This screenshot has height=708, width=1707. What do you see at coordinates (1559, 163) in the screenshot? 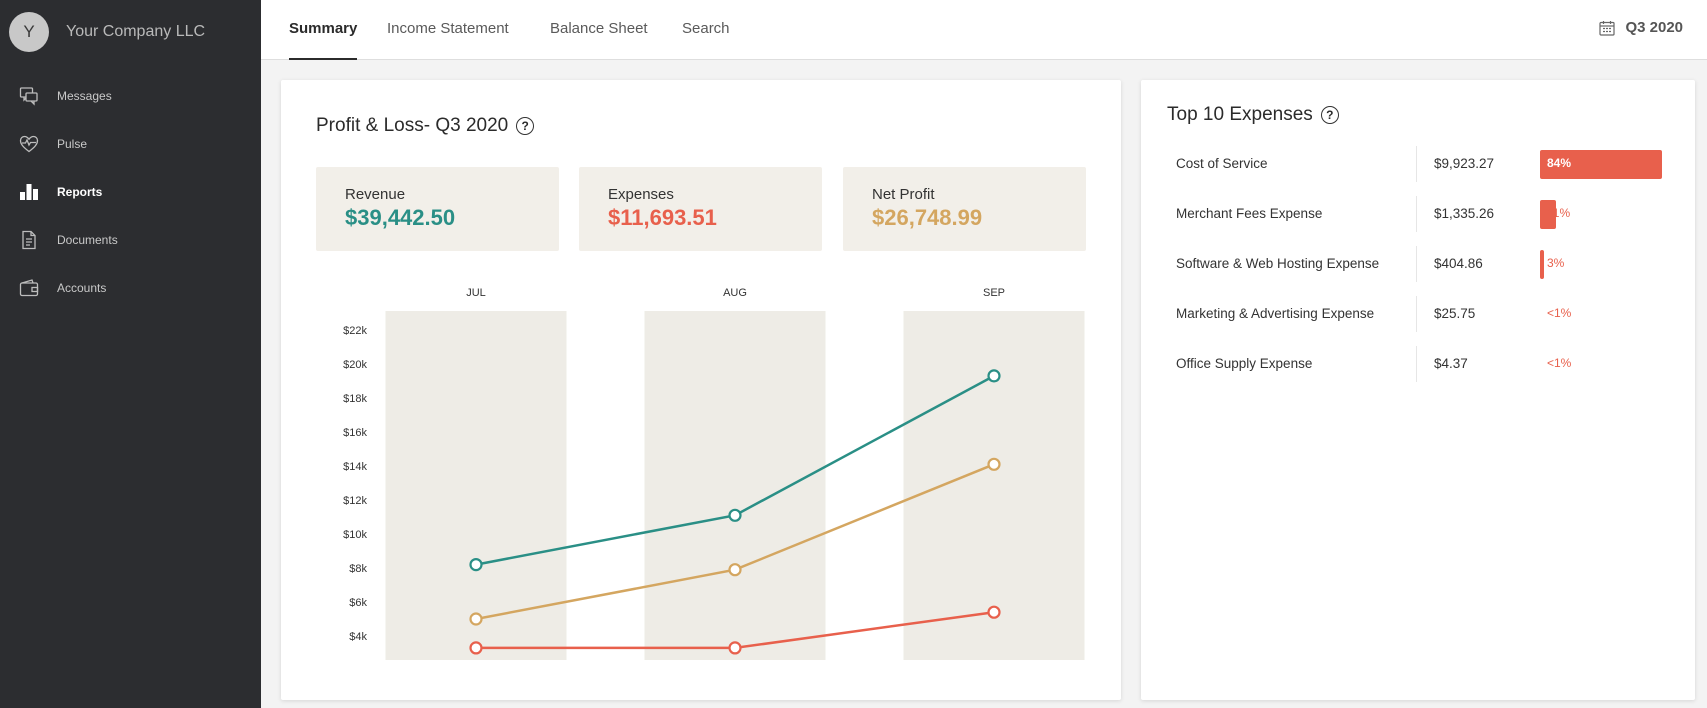
I see `expense-percent: 84%` at bounding box center [1559, 163].